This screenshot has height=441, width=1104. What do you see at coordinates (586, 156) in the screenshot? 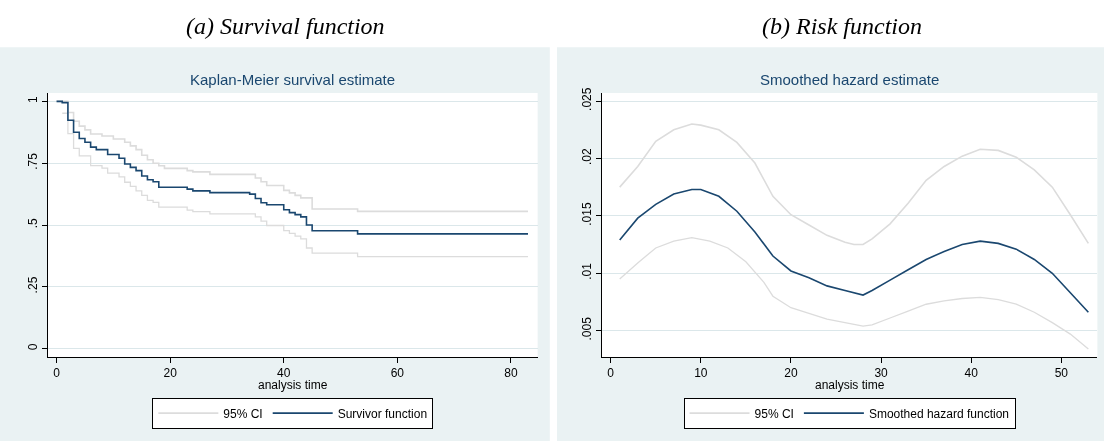
I see `y-tick-label: .02` at bounding box center [586, 156].